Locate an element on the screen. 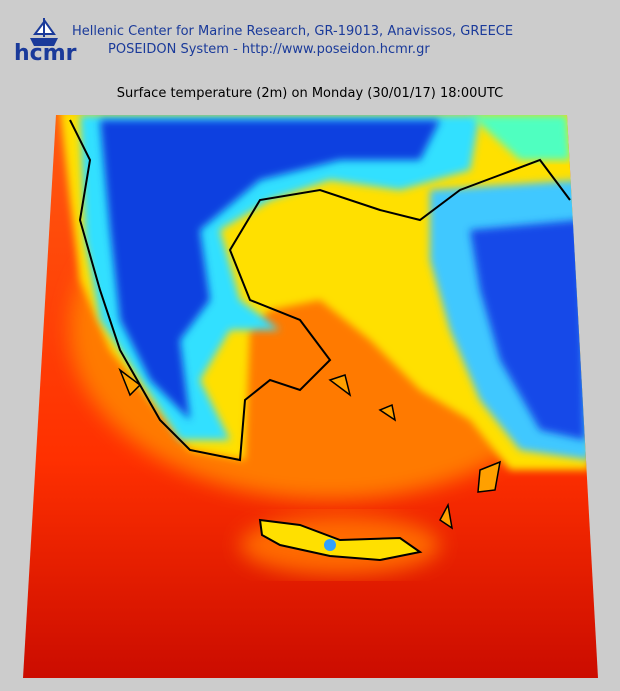  logo: hcmr is located at coordinates (45, 42).